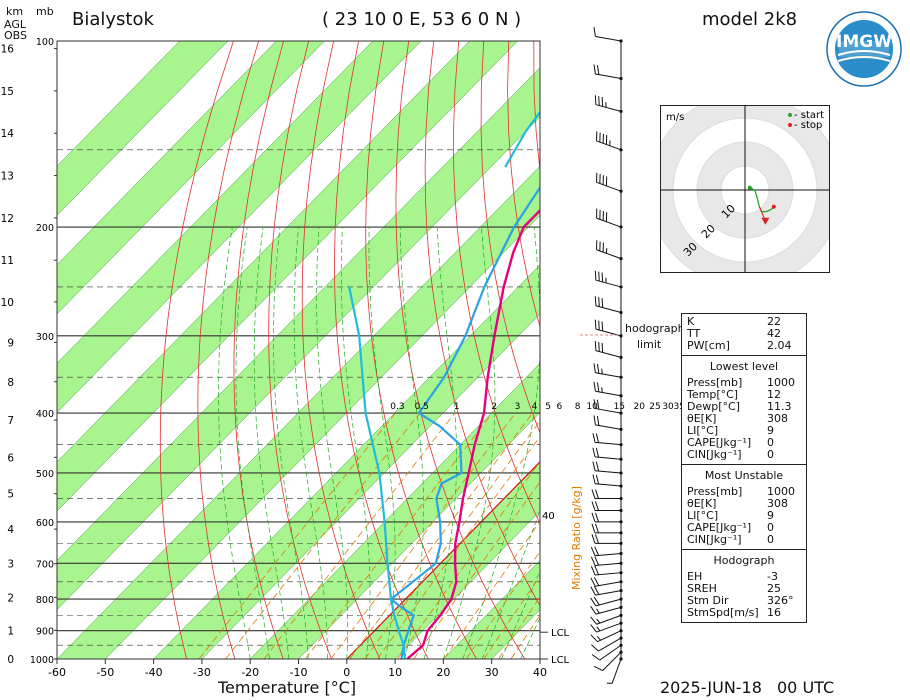 The height and width of the screenshot is (700, 910). I want to click on mixing-ratio-label: Mixing Ratio [g/kg], so click(576, 538).